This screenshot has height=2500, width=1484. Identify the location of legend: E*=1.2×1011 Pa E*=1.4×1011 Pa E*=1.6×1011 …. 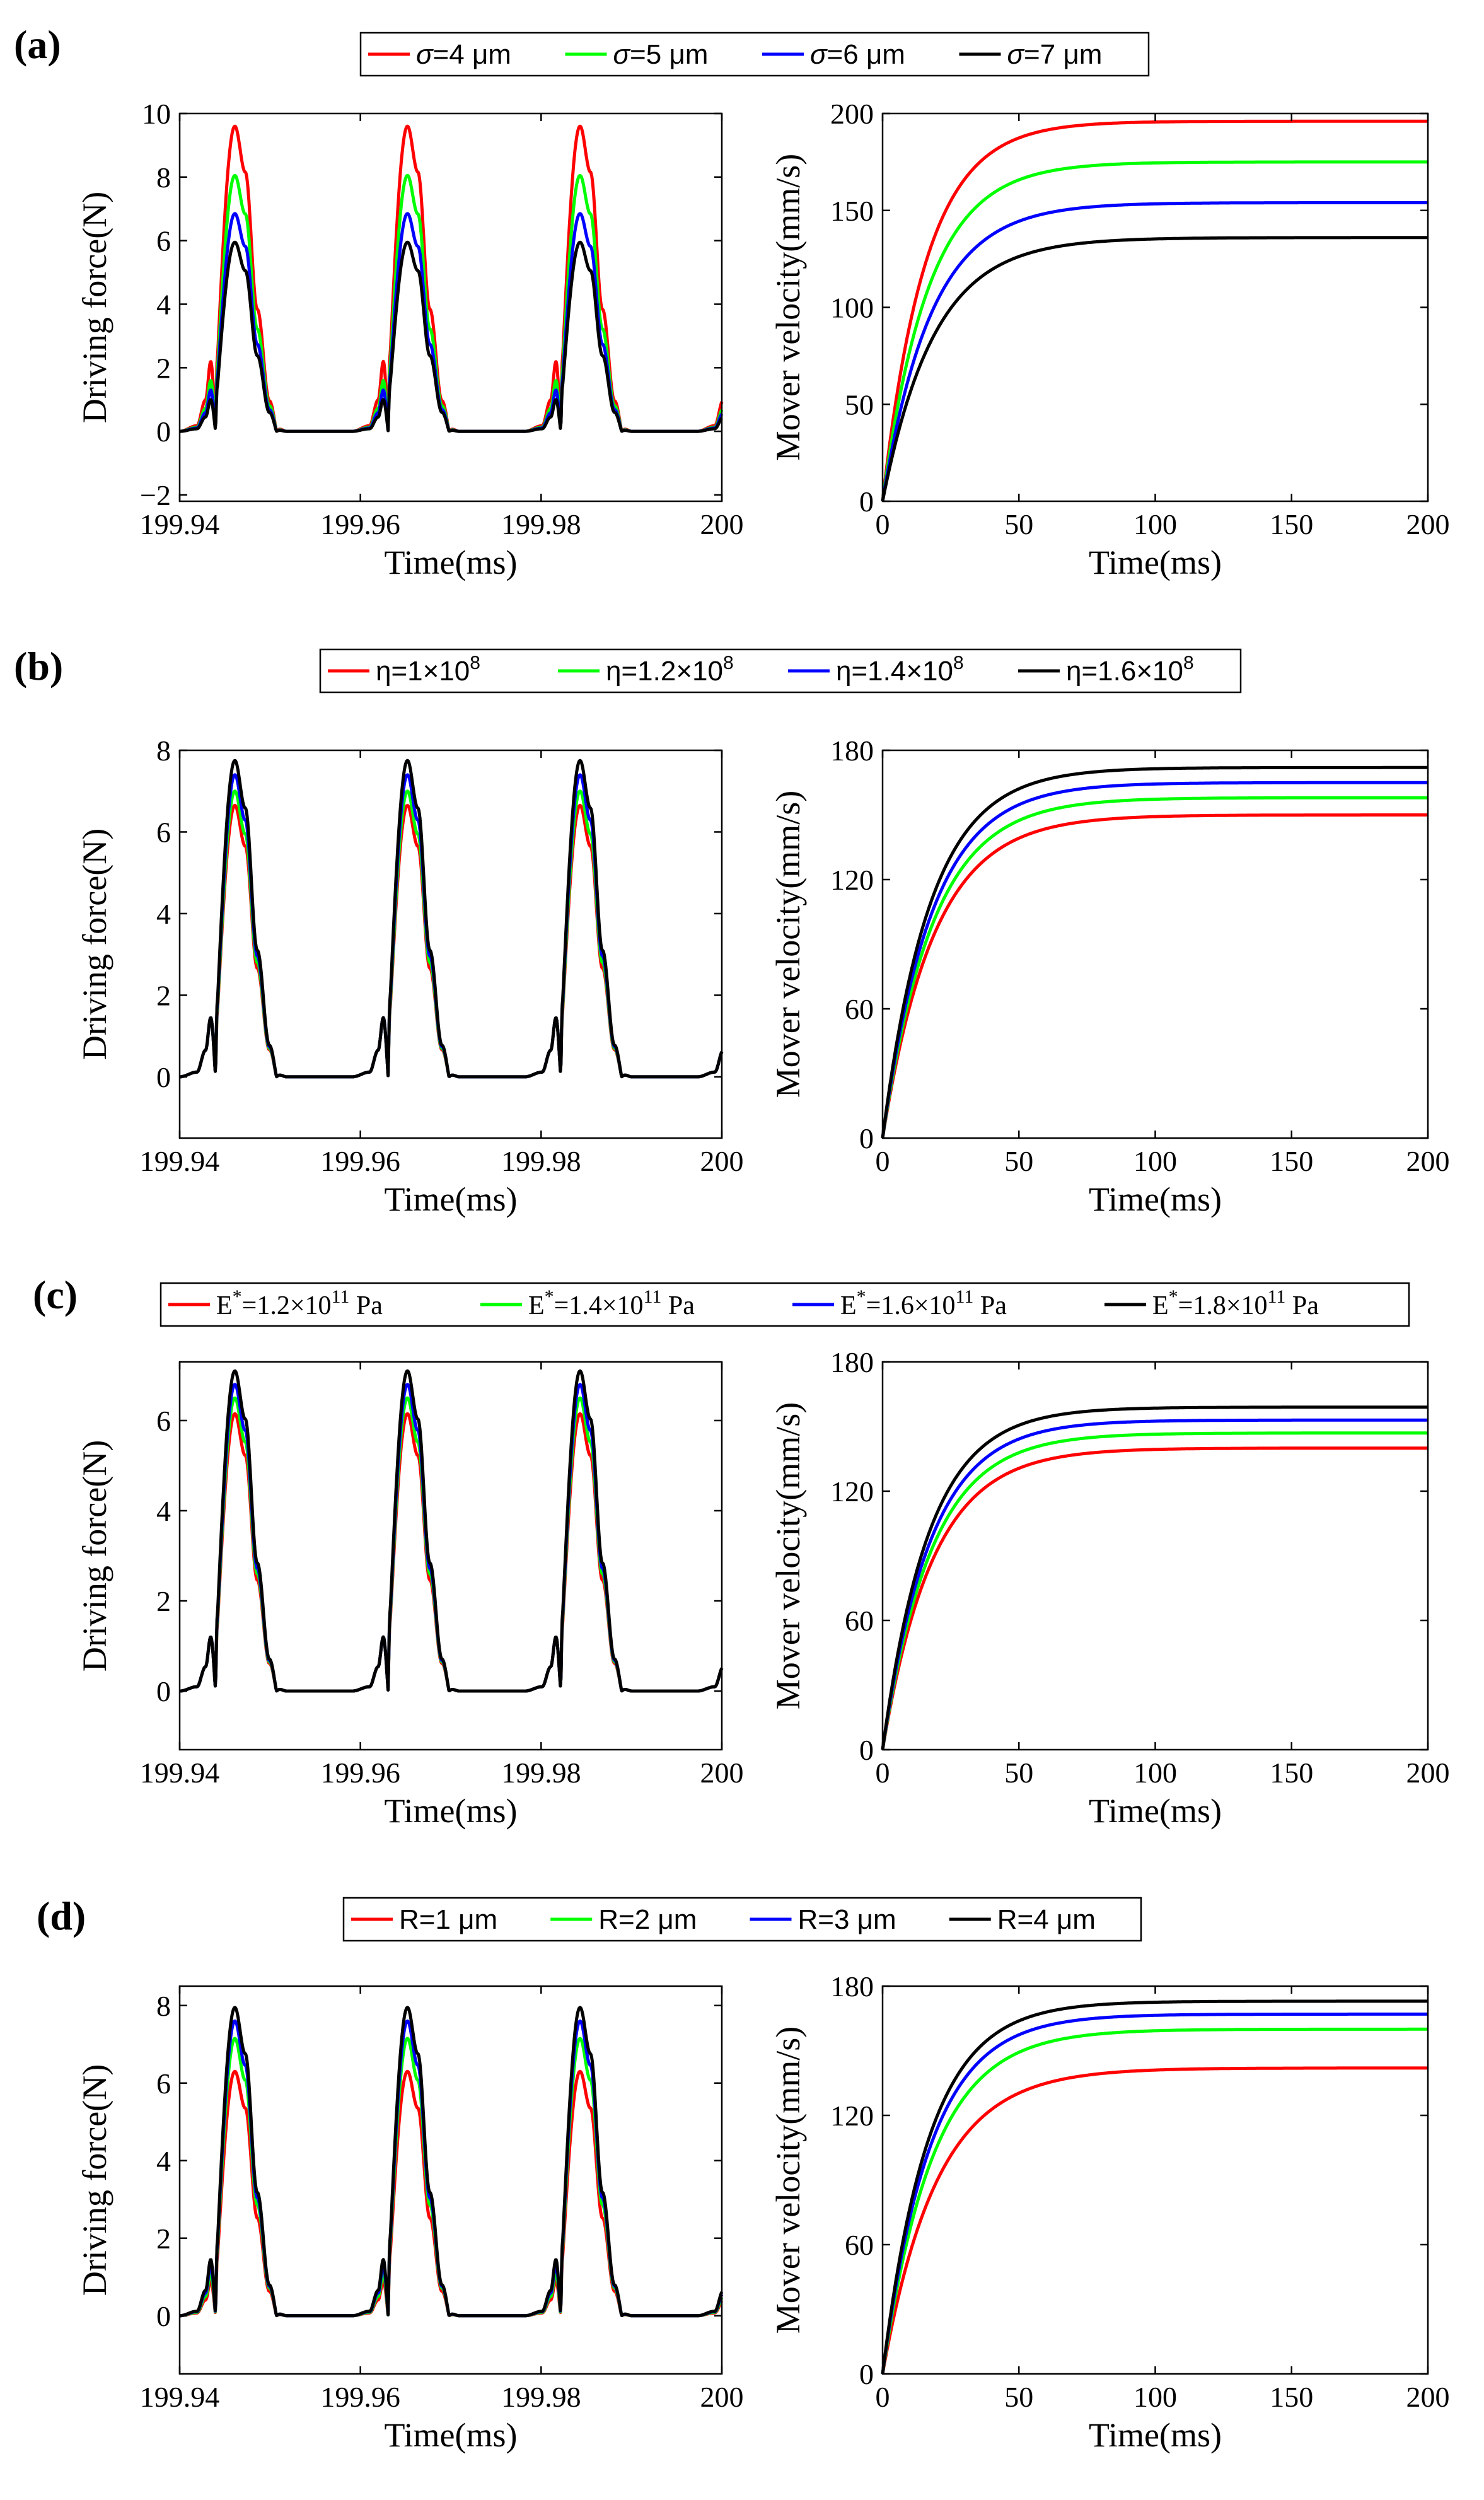
(784, 1304).